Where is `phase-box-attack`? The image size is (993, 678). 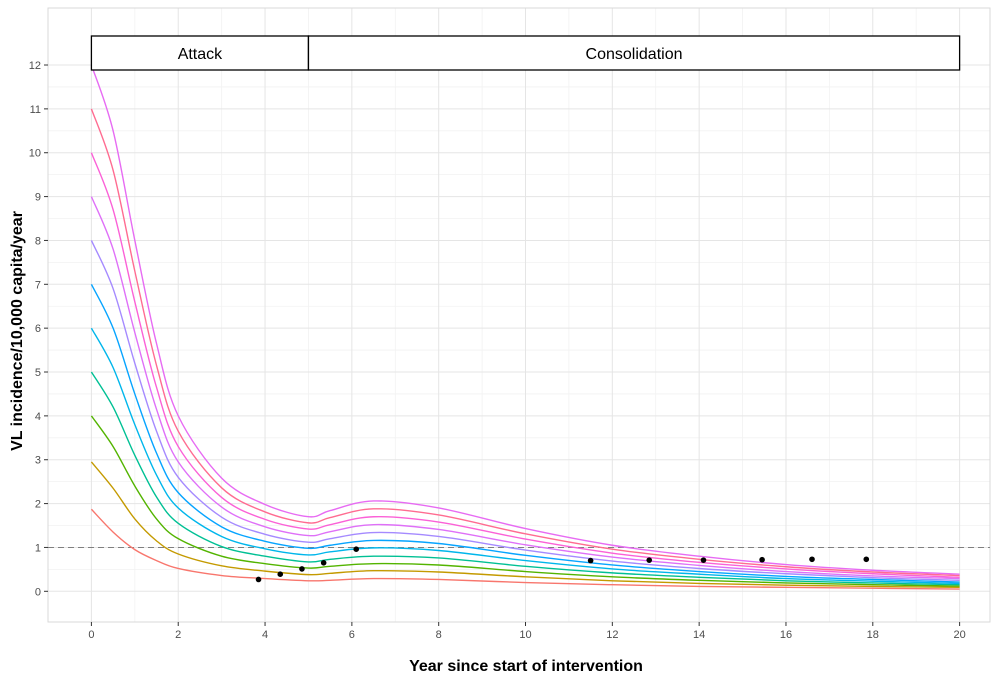 phase-box-attack is located at coordinates (200, 53).